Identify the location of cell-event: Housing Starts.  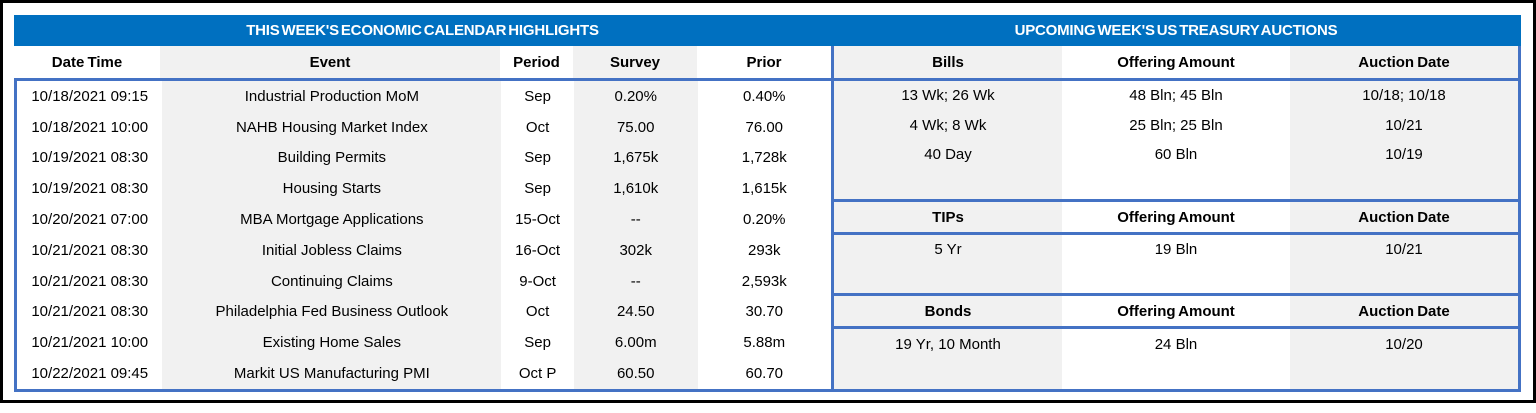
(332, 189).